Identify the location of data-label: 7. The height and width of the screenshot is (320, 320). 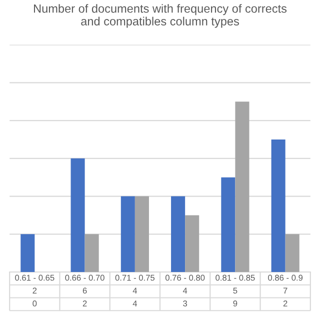
(285, 291).